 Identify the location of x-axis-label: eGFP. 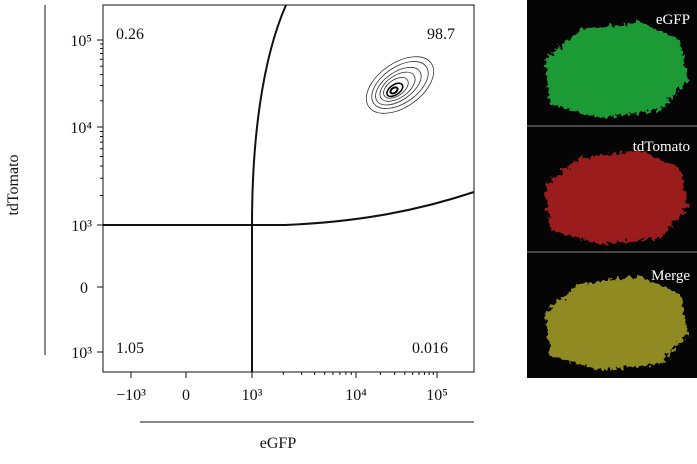
(278, 443).